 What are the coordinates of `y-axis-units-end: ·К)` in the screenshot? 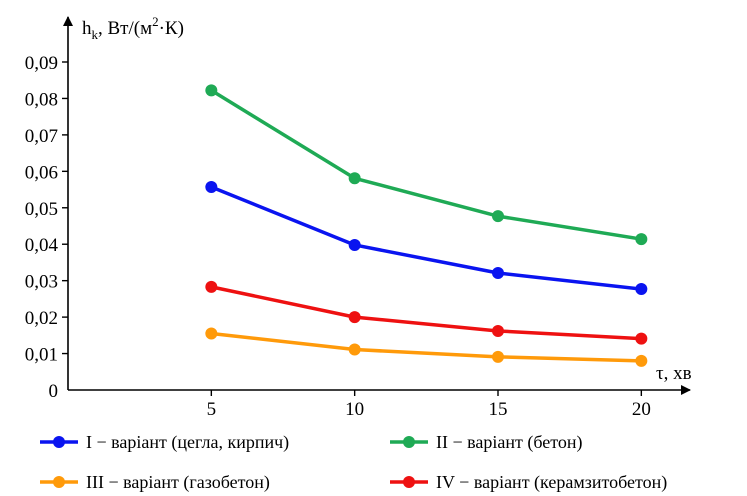 It's located at (171, 28).